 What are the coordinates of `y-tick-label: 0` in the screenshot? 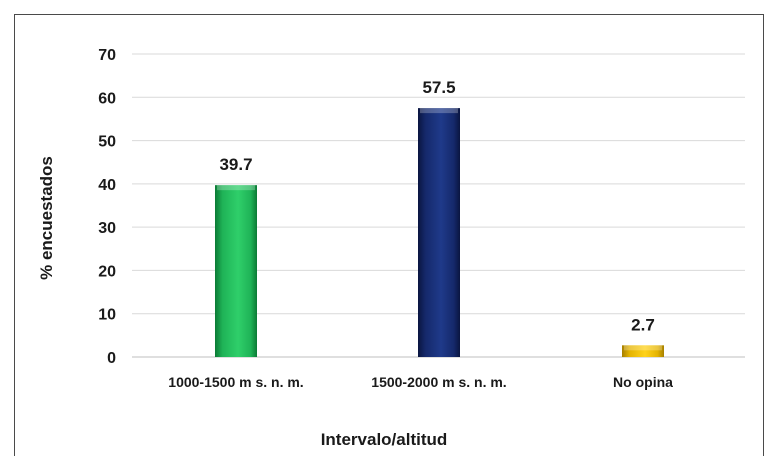 It's located at (111, 358).